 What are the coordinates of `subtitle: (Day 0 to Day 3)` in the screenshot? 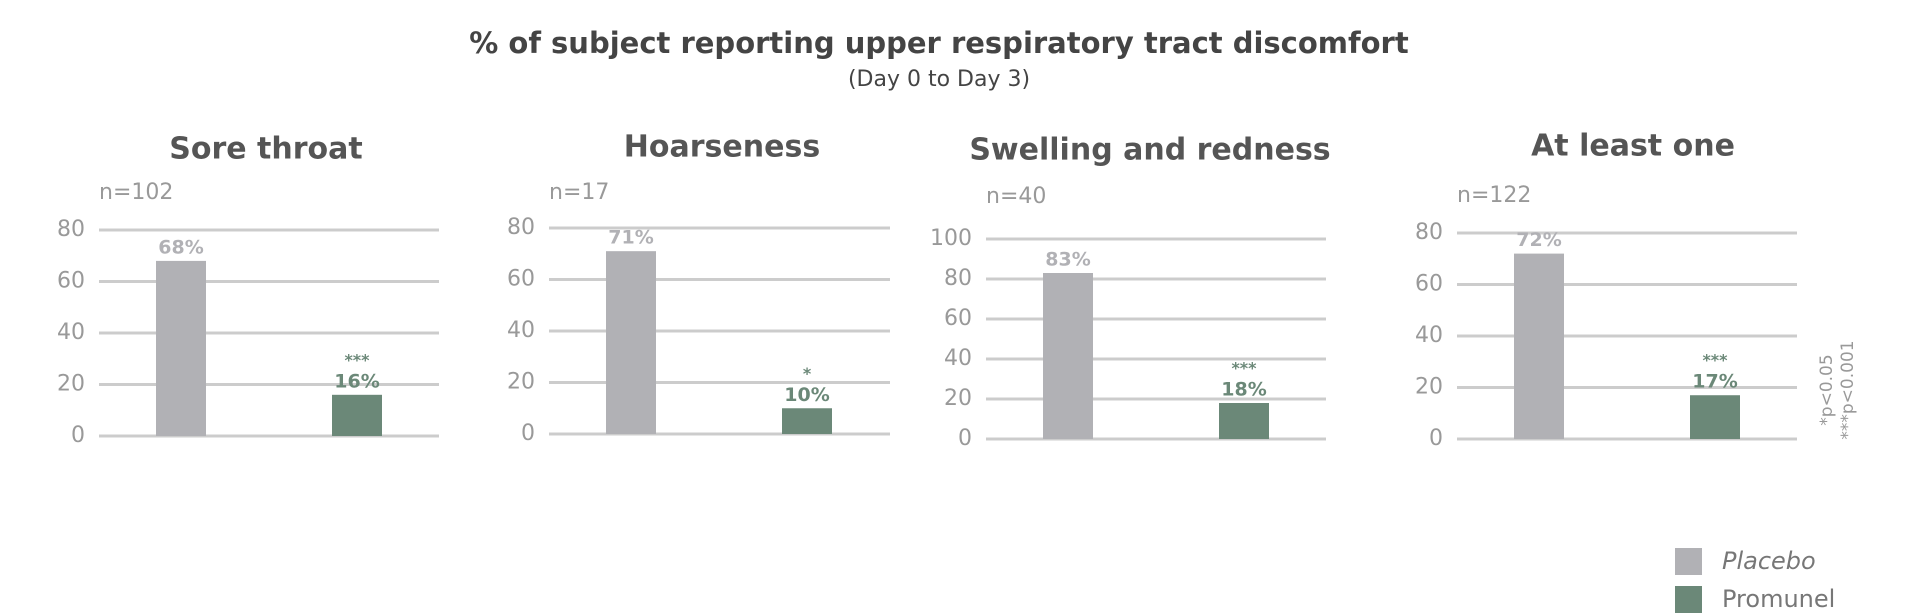 It's located at (939, 79).